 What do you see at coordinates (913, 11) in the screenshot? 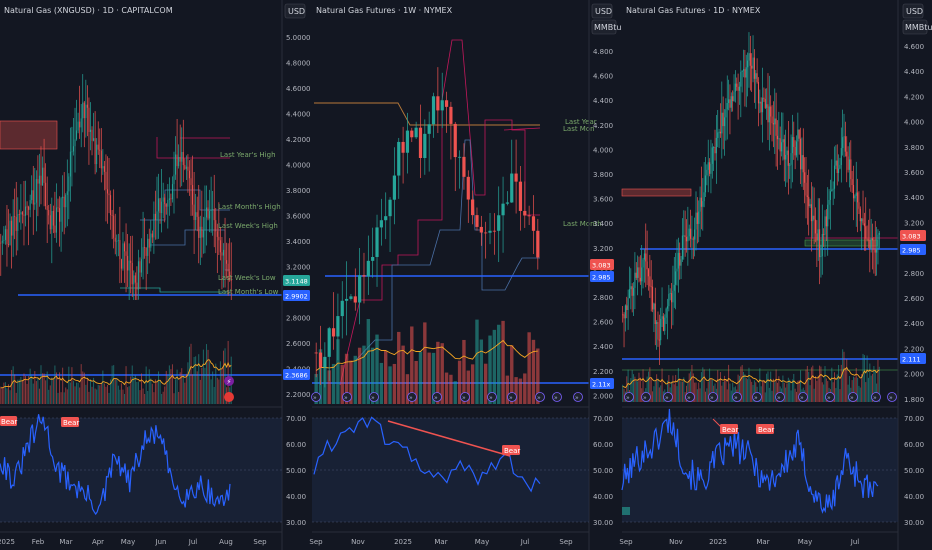
I see `panel-3-unit-button` at bounding box center [913, 11].